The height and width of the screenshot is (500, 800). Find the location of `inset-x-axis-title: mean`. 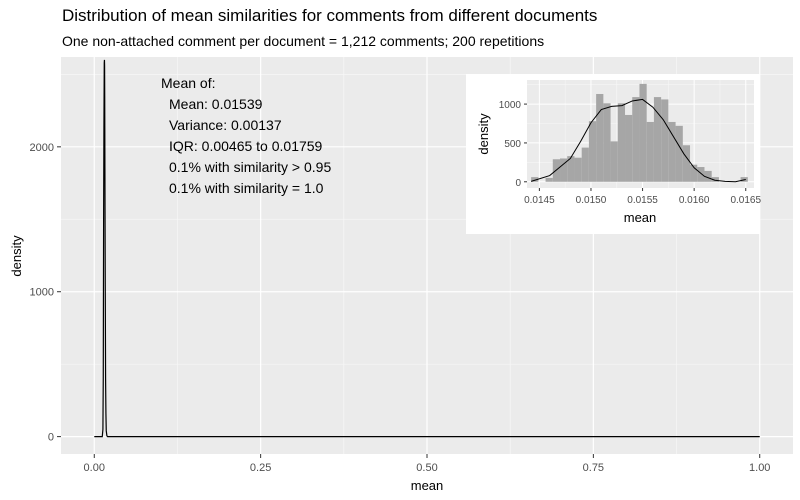

inset-x-axis-title: mean is located at coordinates (640, 217).